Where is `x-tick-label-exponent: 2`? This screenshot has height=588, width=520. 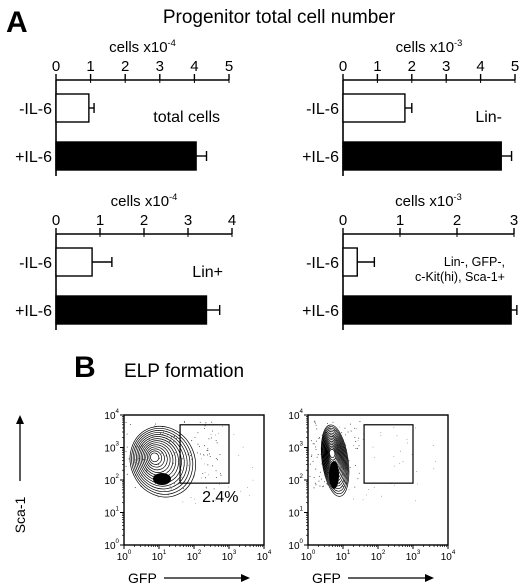
x-tick-label-exponent: 2 is located at coordinates (200, 552).